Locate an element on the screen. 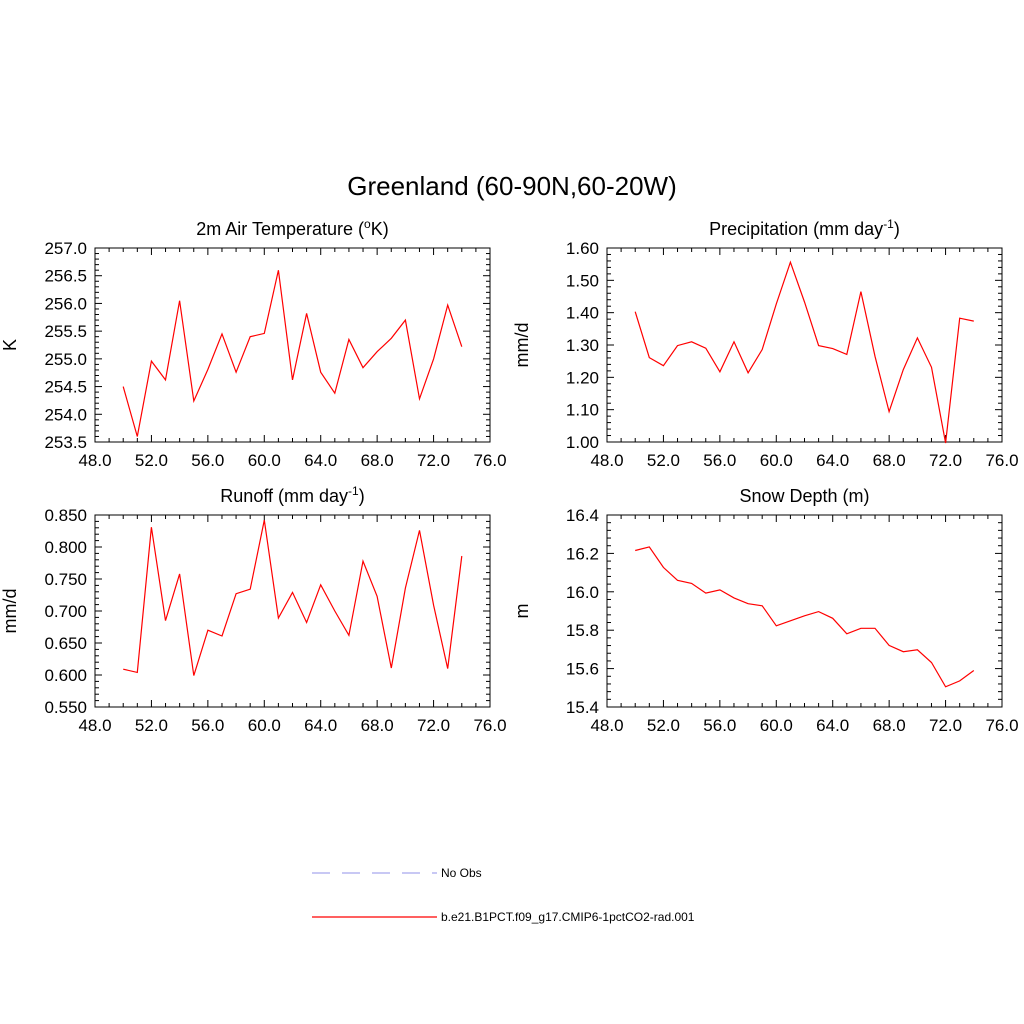 Image resolution: width=1024 pixels, height=1024 pixels. y-tick-label: 16.4 is located at coordinates (582, 515).